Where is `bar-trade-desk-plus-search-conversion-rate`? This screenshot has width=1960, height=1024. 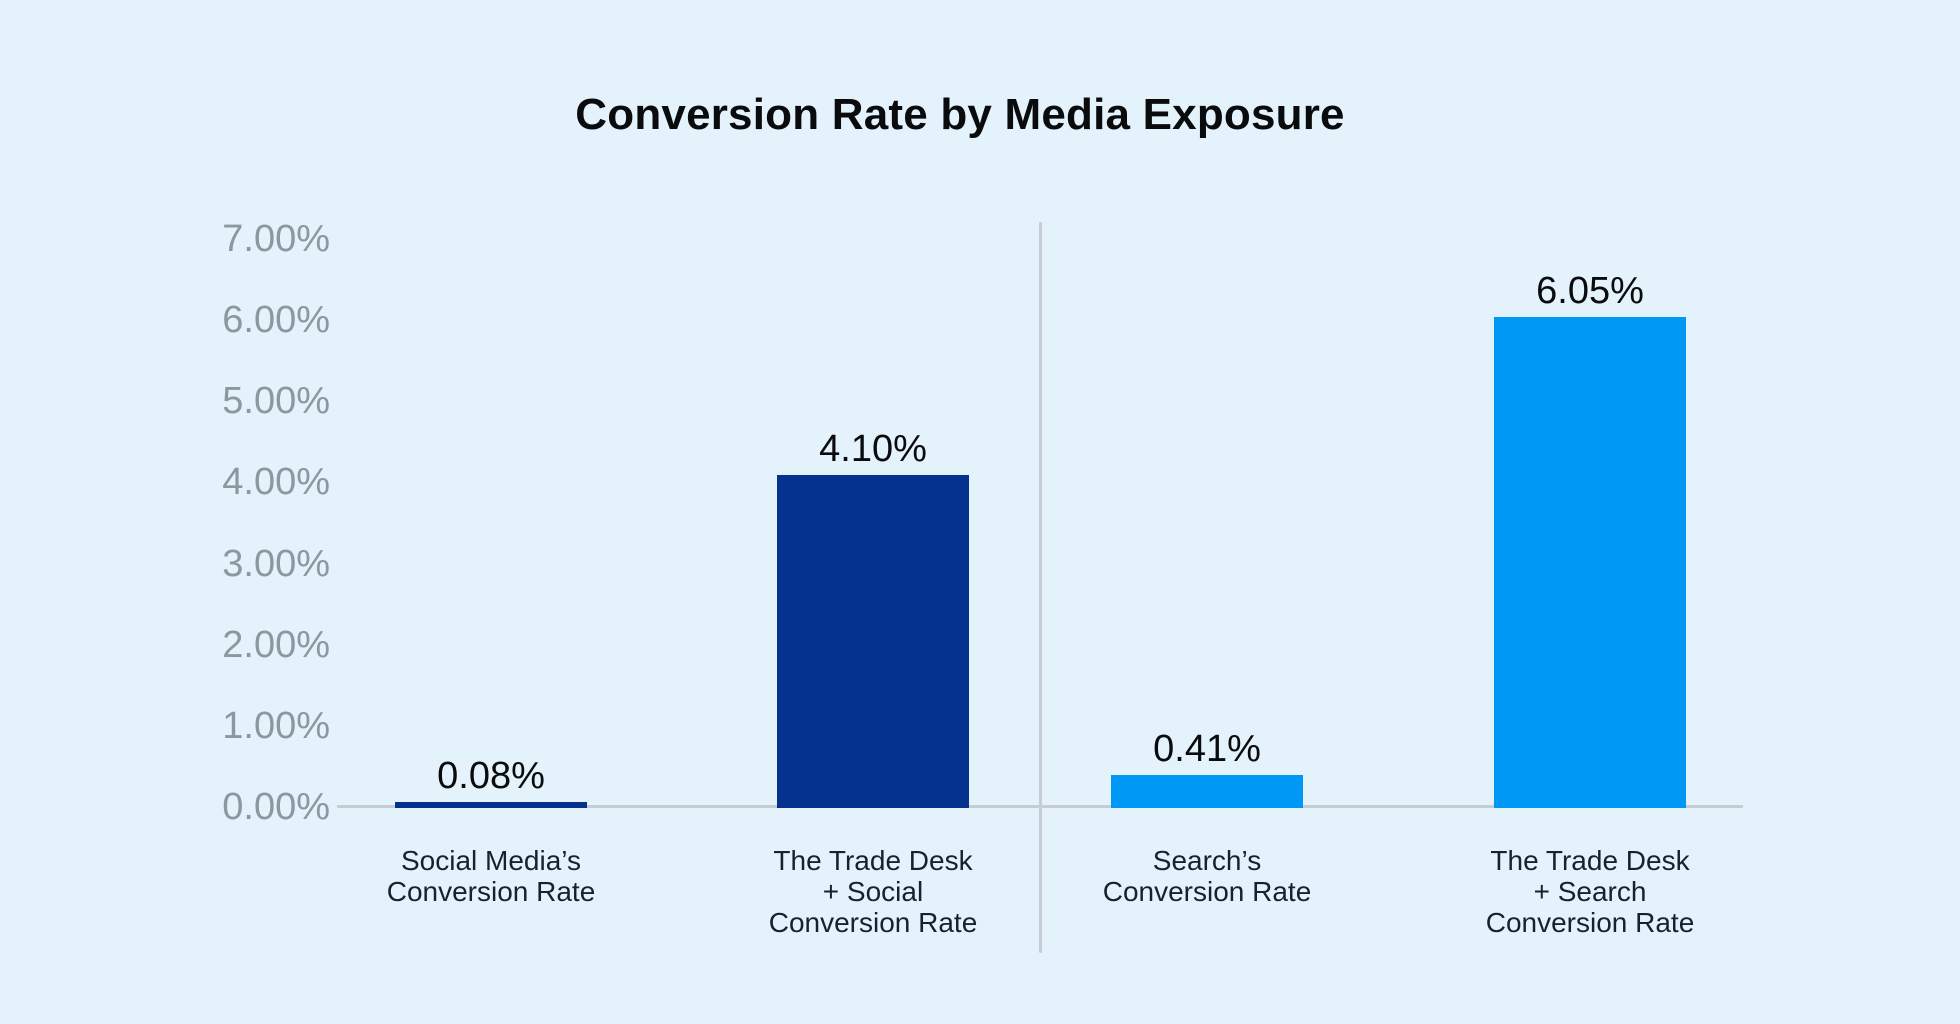 bar-trade-desk-plus-search-conversion-rate is located at coordinates (1590, 562).